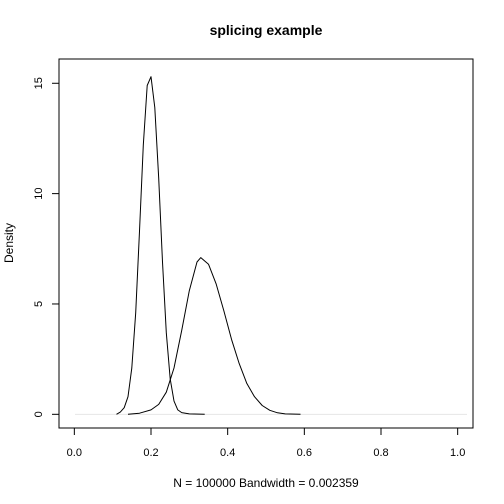 Image resolution: width=504 pixels, height=504 pixels. I want to click on x-axis-label: N = 100000 Bandwidth = 0.002359, so click(266, 483).